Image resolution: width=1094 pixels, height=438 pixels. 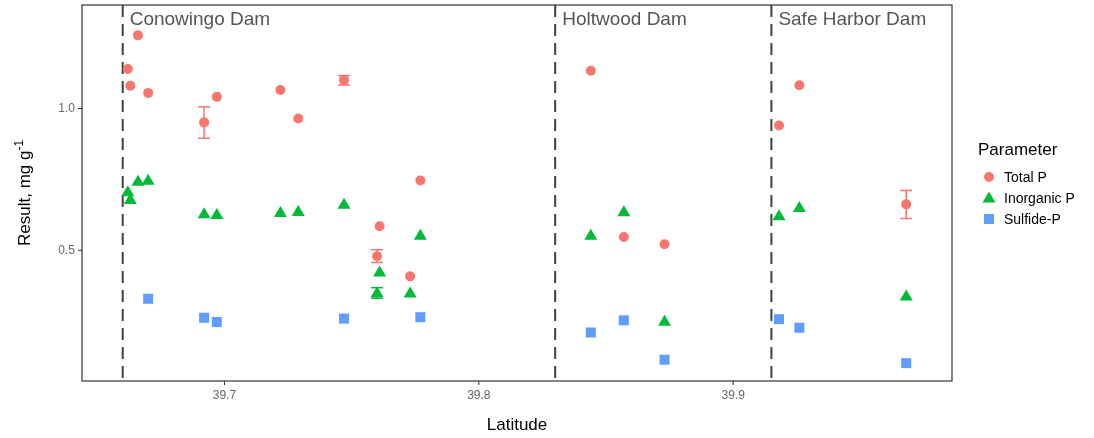 What do you see at coordinates (624, 18) in the screenshot?
I see `ref-line-label: Holtwood Dam` at bounding box center [624, 18].